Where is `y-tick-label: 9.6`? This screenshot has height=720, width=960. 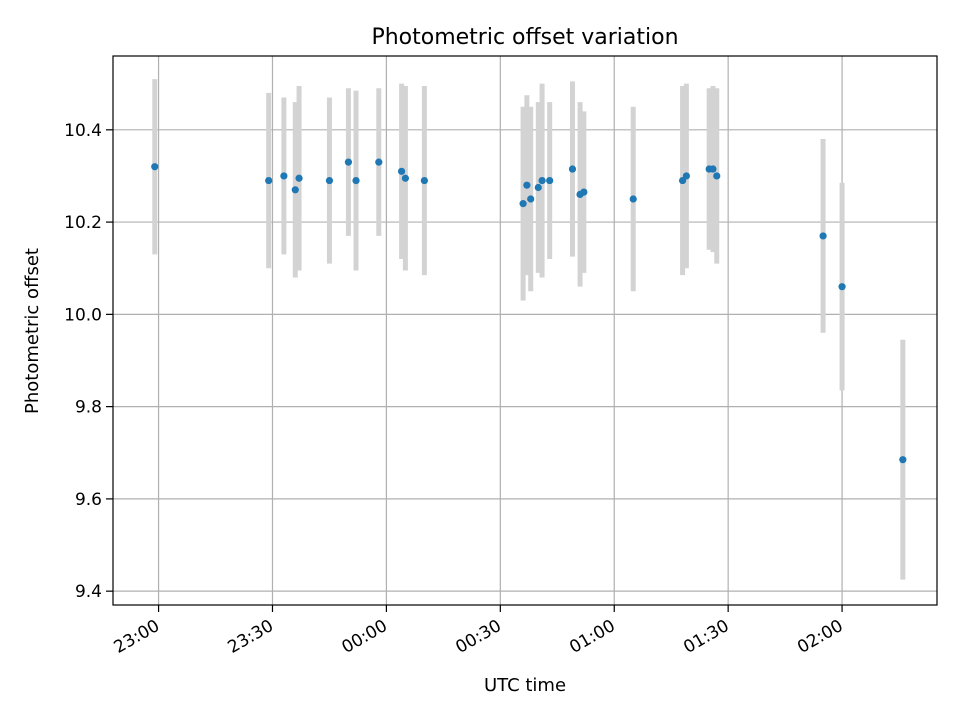
y-tick-label: 9.6 is located at coordinates (88, 500).